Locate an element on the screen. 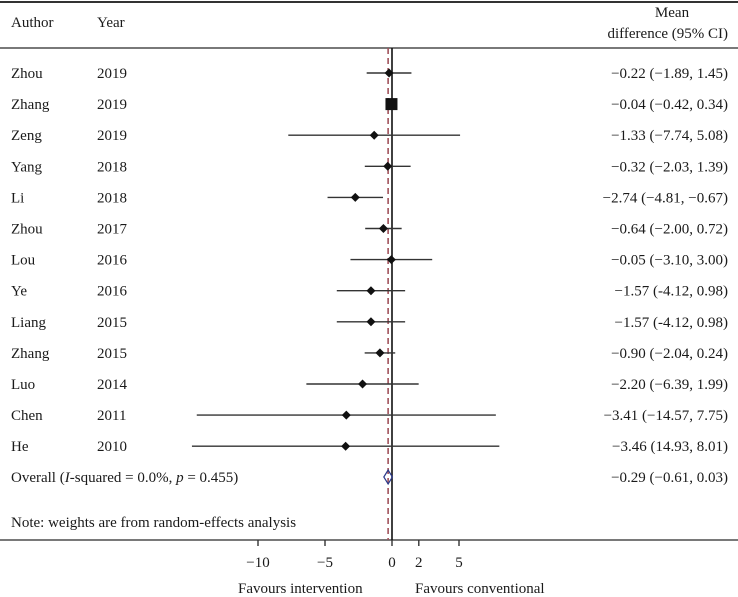 The image size is (738, 597). study-year: 2014 is located at coordinates (112, 385).